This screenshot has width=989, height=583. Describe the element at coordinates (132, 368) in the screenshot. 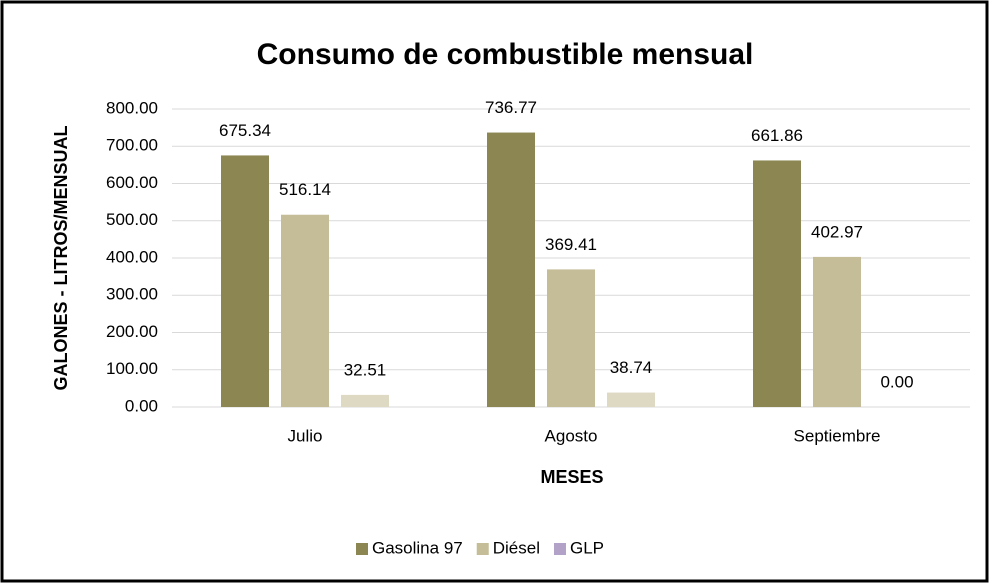

I see `y-tick-label: 100.00` at that location.